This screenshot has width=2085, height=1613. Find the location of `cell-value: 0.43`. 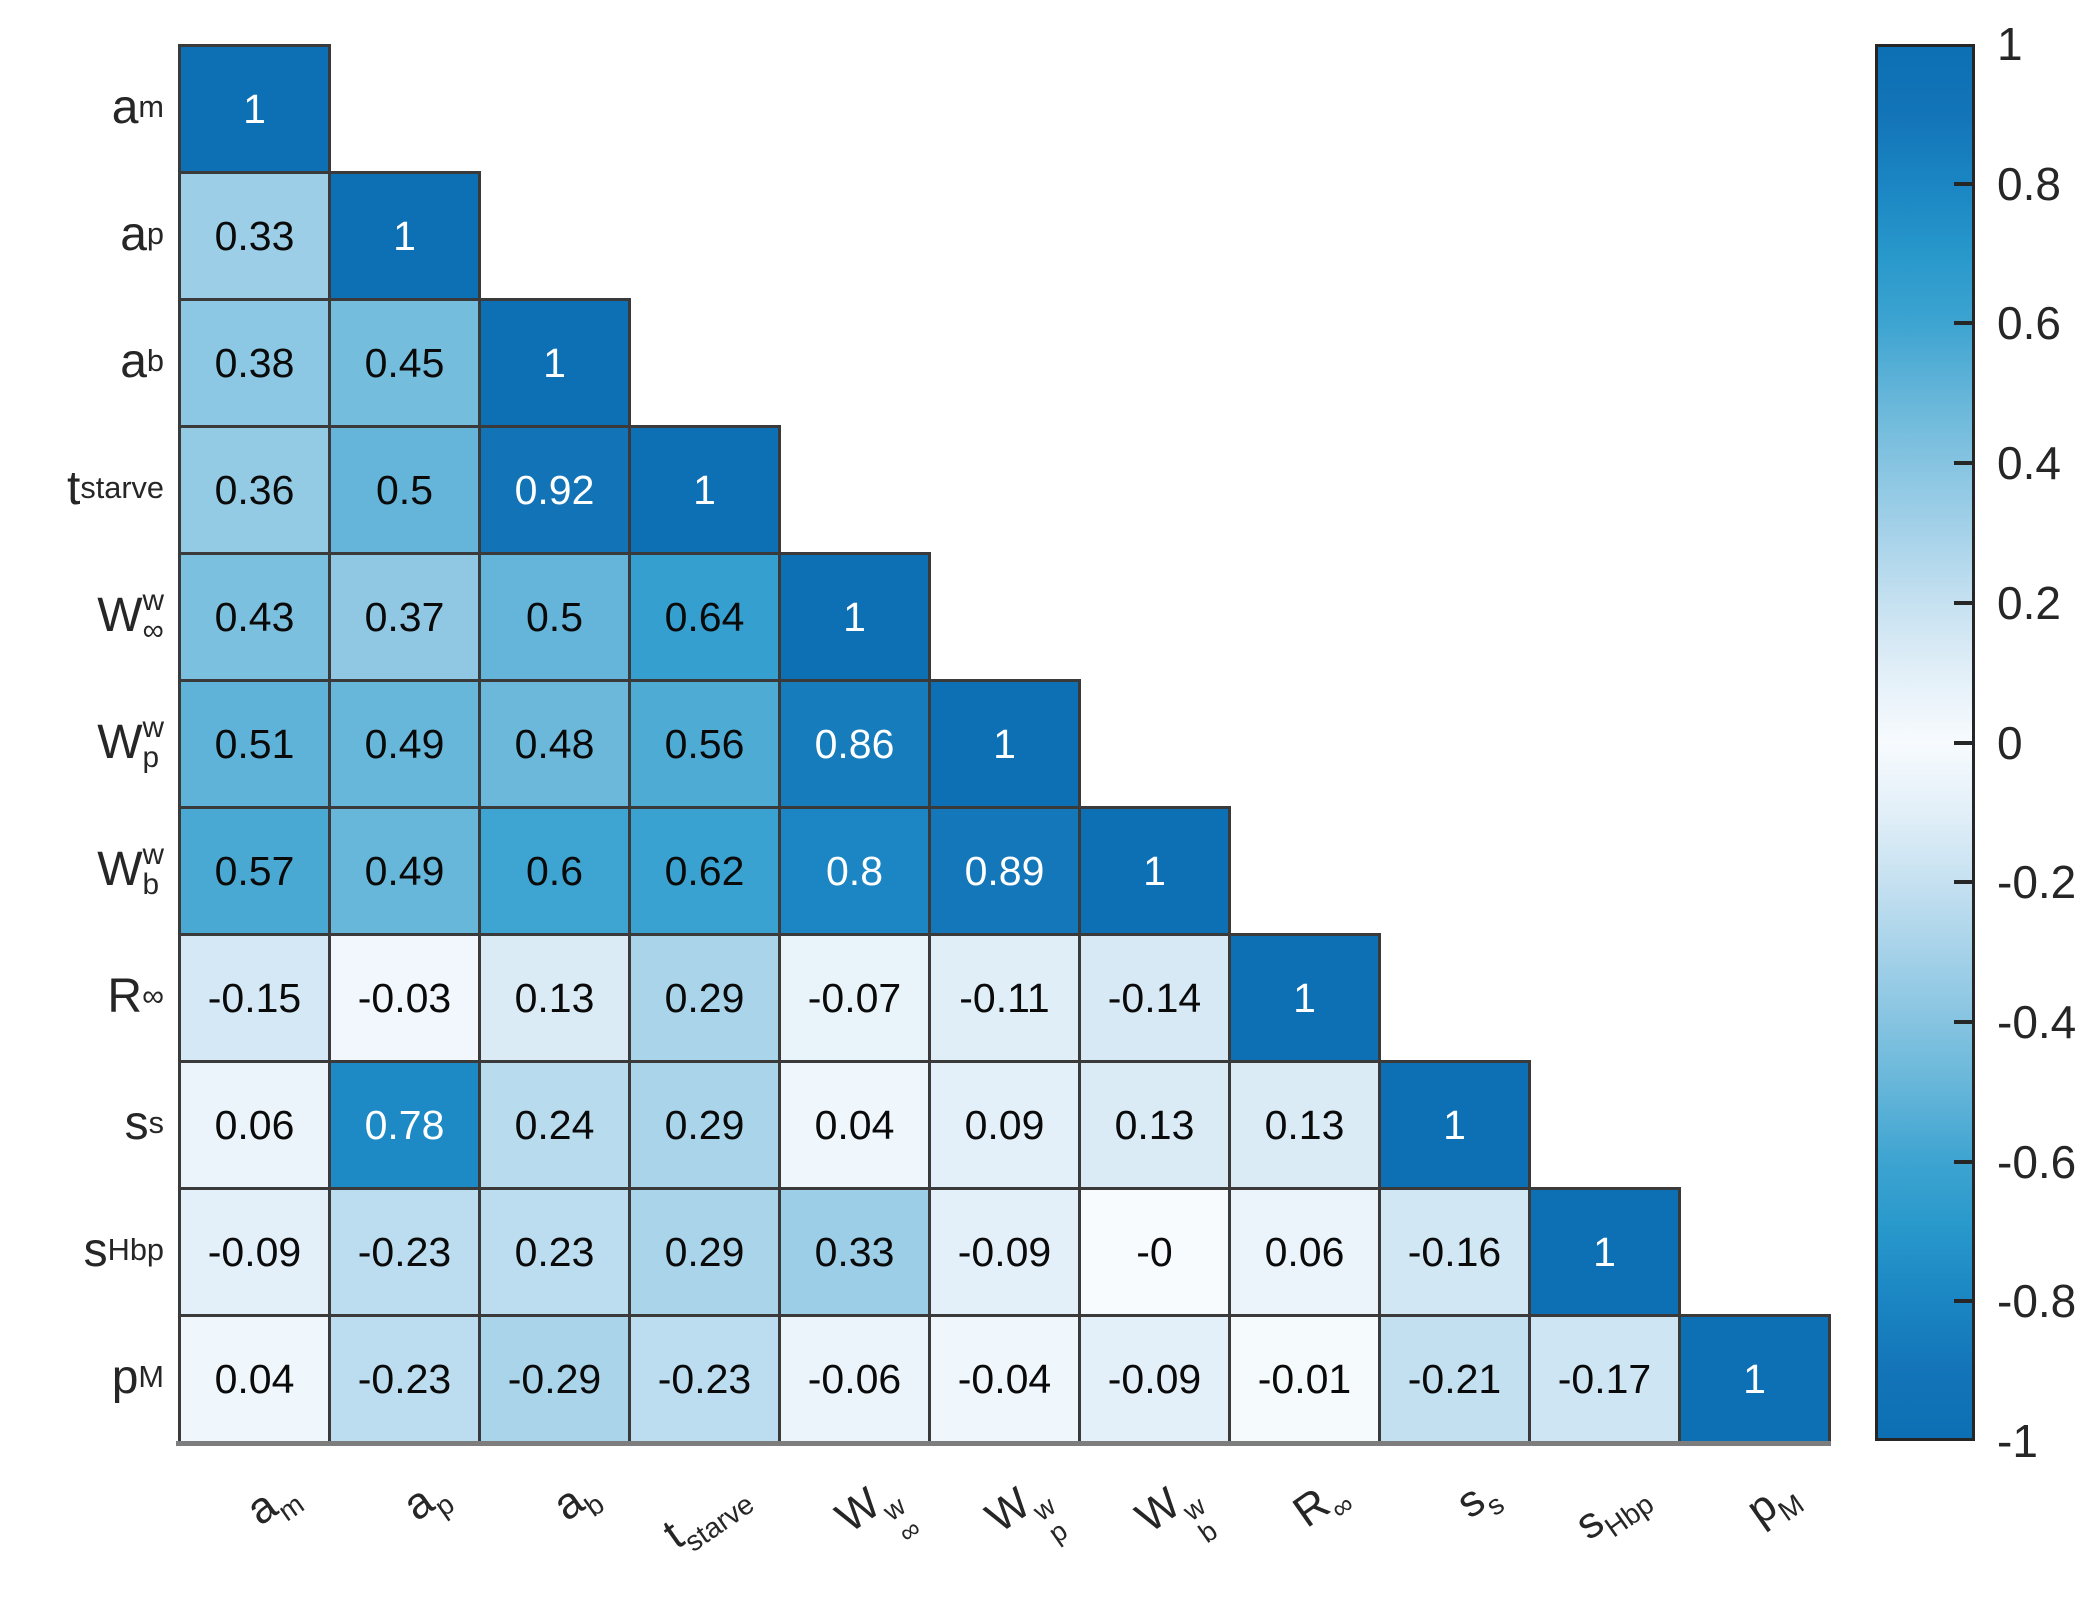

cell-value: 0.43 is located at coordinates (254, 616).